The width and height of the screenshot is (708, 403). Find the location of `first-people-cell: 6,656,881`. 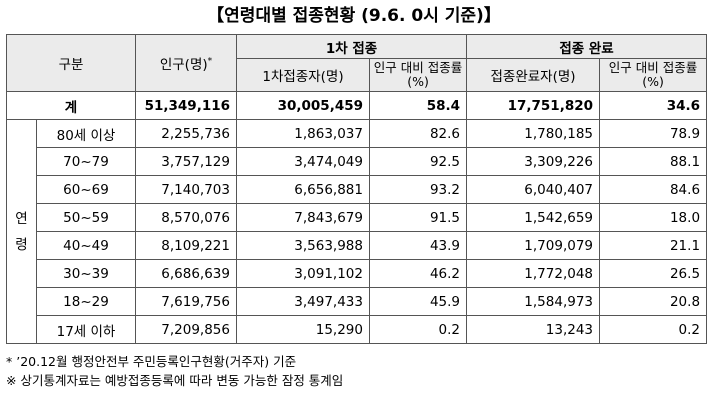

first-people-cell: 6,656,881 is located at coordinates (303, 189).